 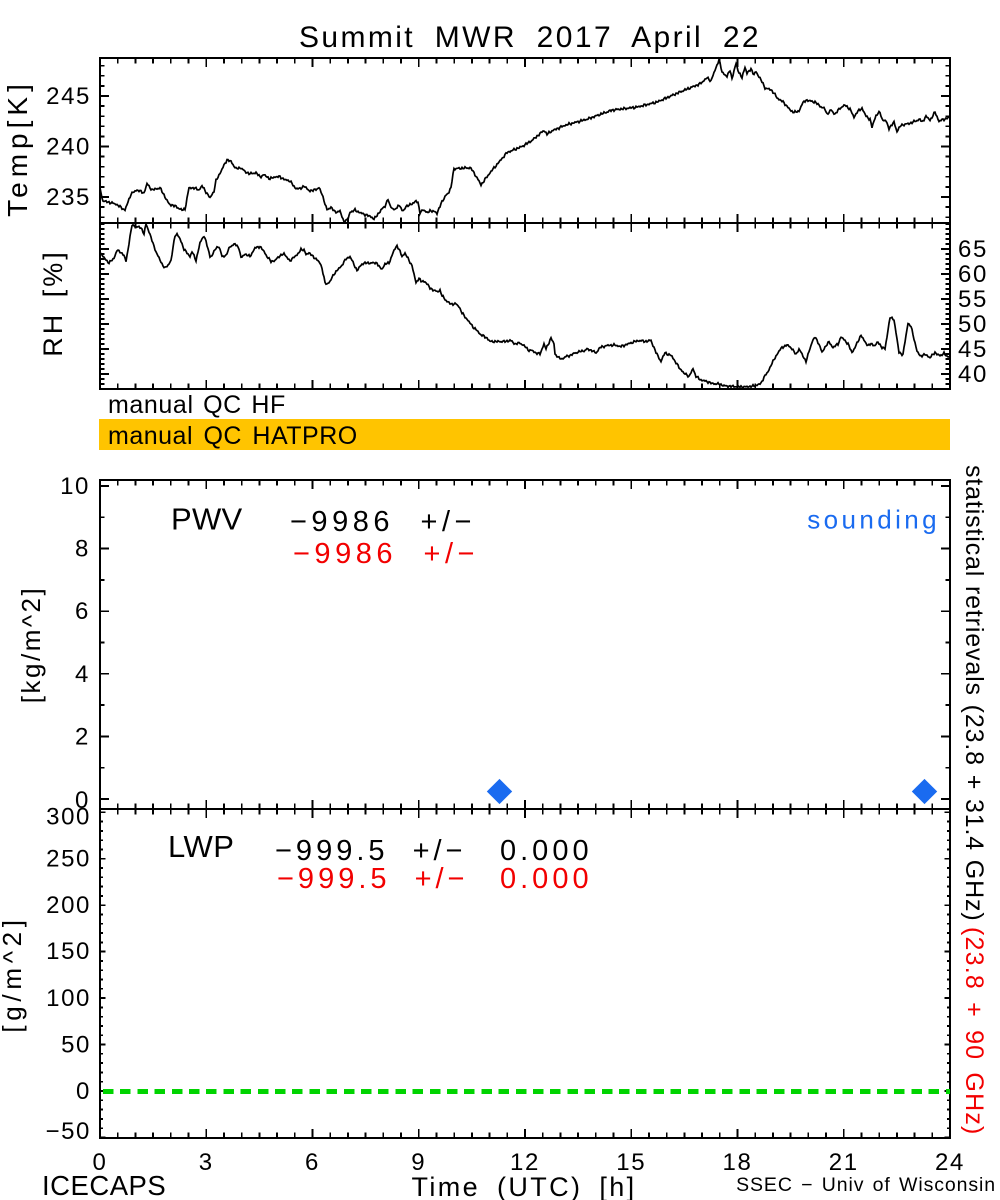 I want to click on svg-text: Temp[K], so click(x=17, y=148).